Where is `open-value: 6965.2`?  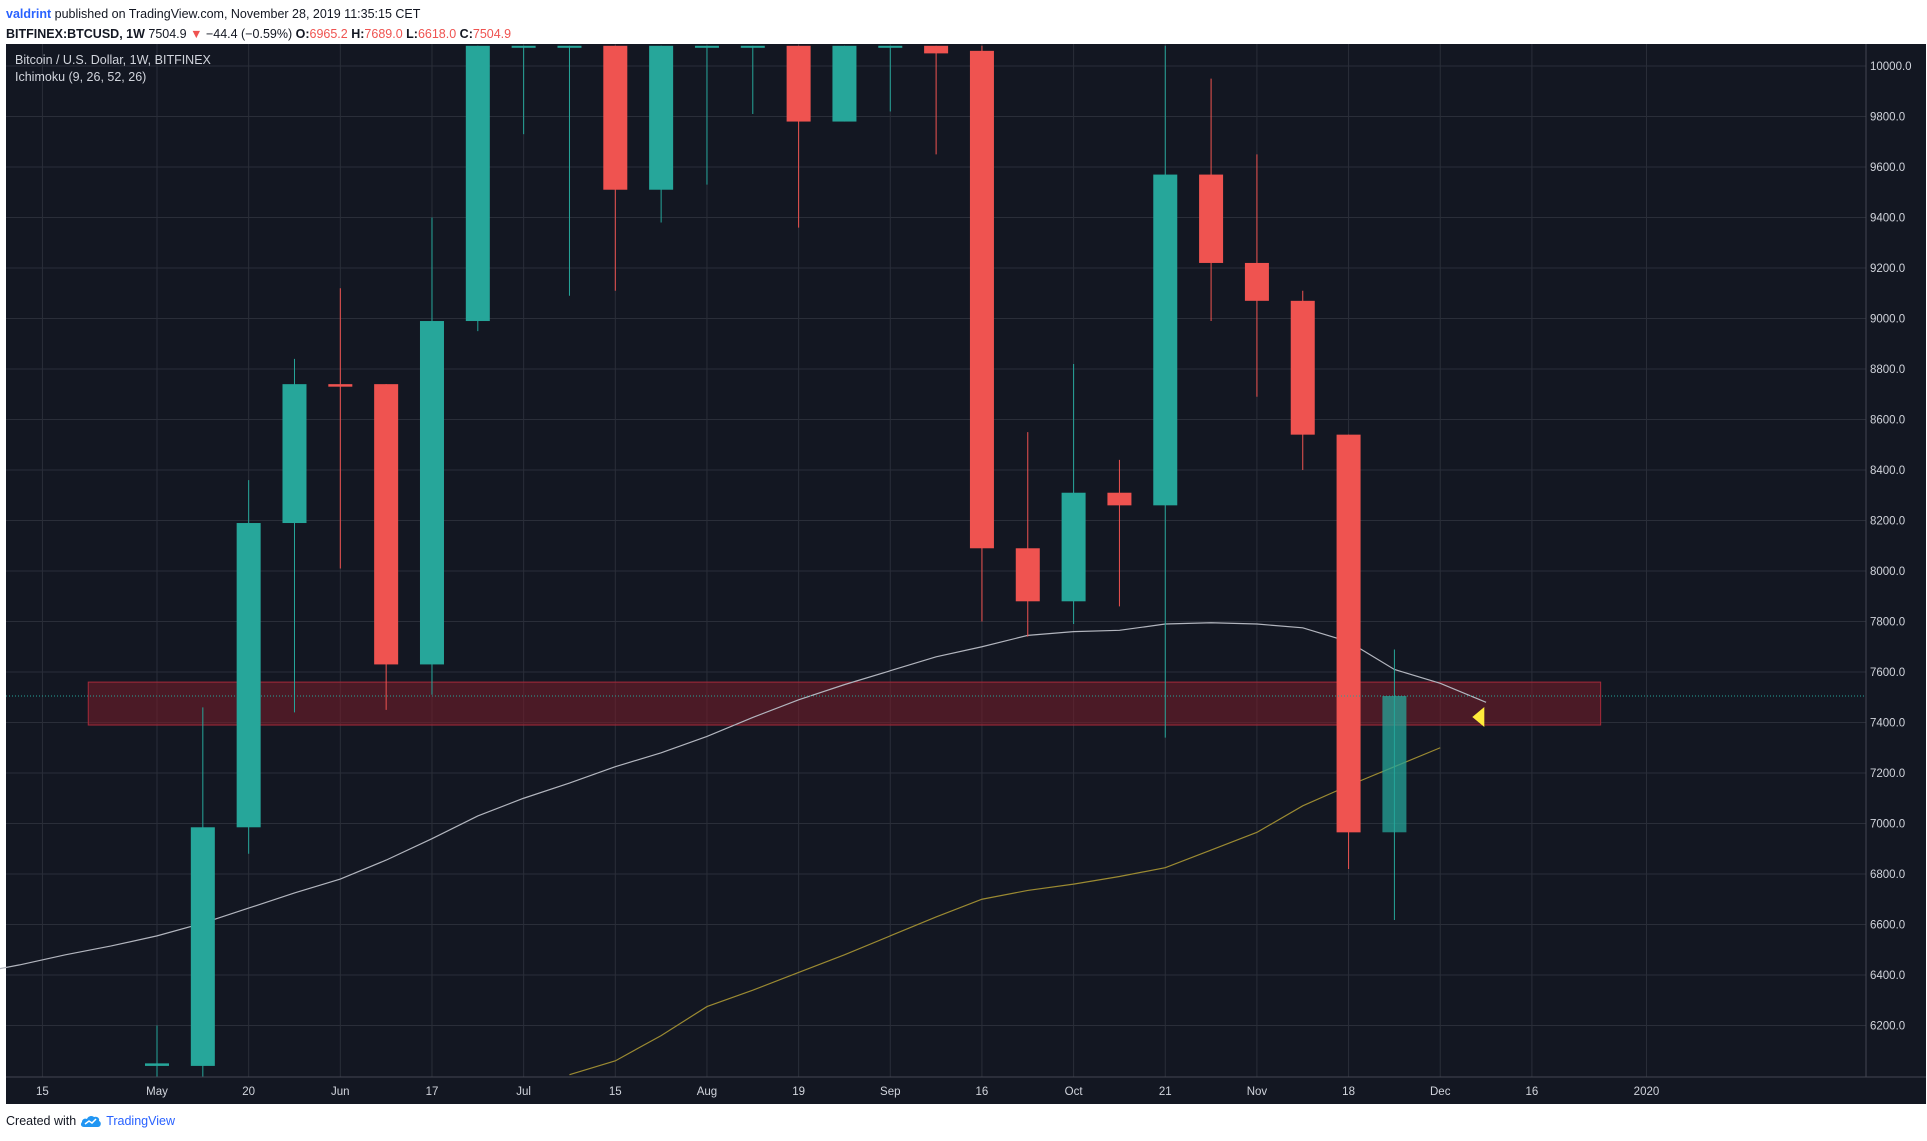 open-value: 6965.2 is located at coordinates (328, 34).